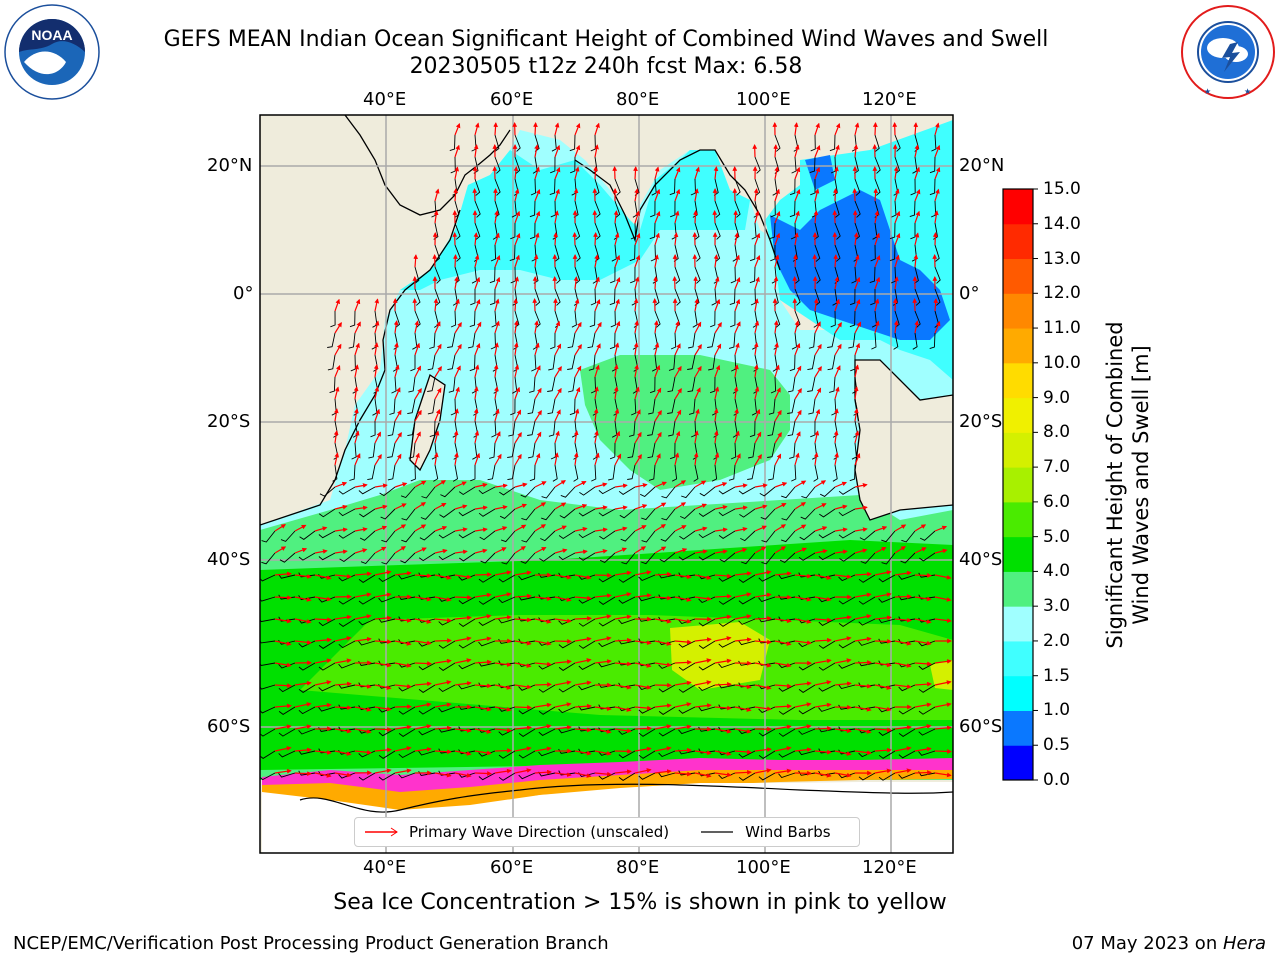 Image resolution: width=1280 pixels, height=960 pixels. Describe the element at coordinates (606, 66) in the screenshot. I see `map-subtitle: 20230505 t12z 240h fcst Max: 6.58` at that location.